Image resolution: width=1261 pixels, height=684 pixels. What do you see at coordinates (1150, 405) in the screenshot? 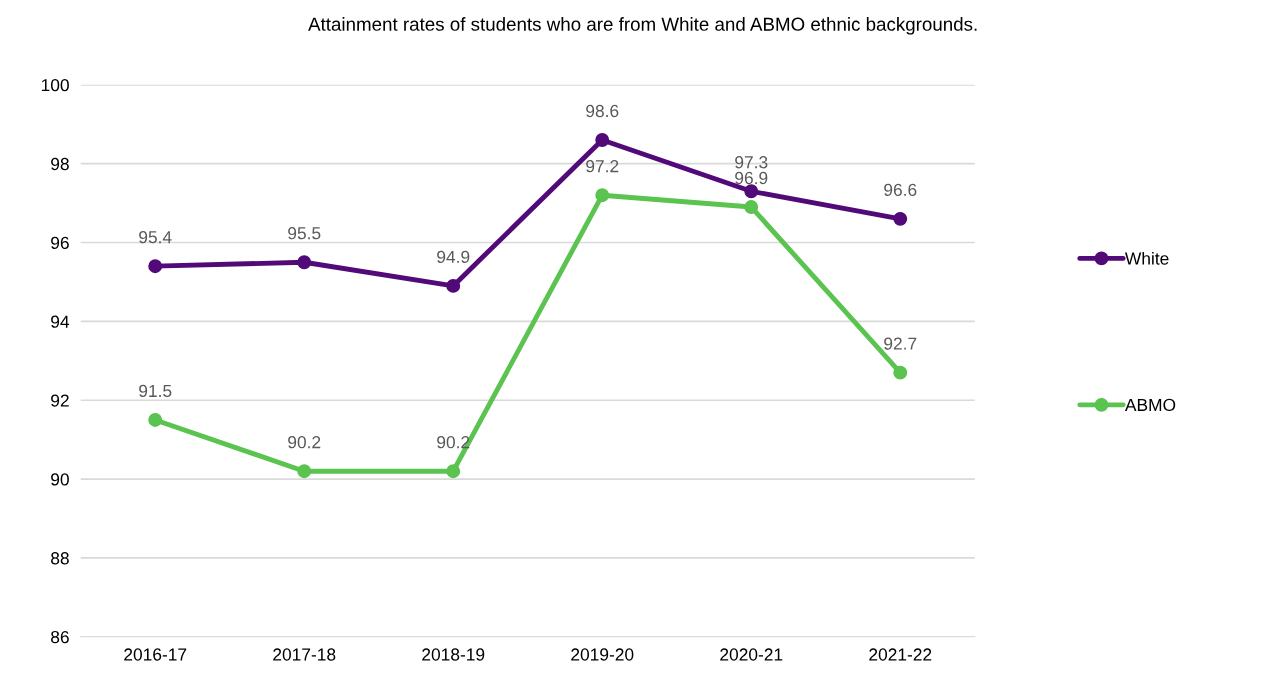
I see `legend-label: ABMO` at bounding box center [1150, 405].